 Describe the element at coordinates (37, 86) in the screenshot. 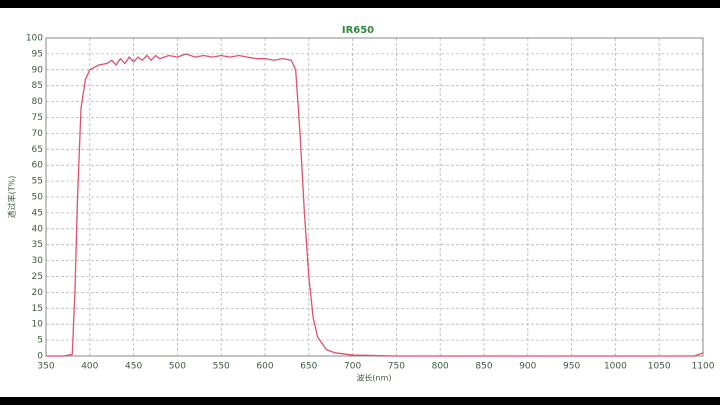

I see `y-tick-label: 85` at that location.